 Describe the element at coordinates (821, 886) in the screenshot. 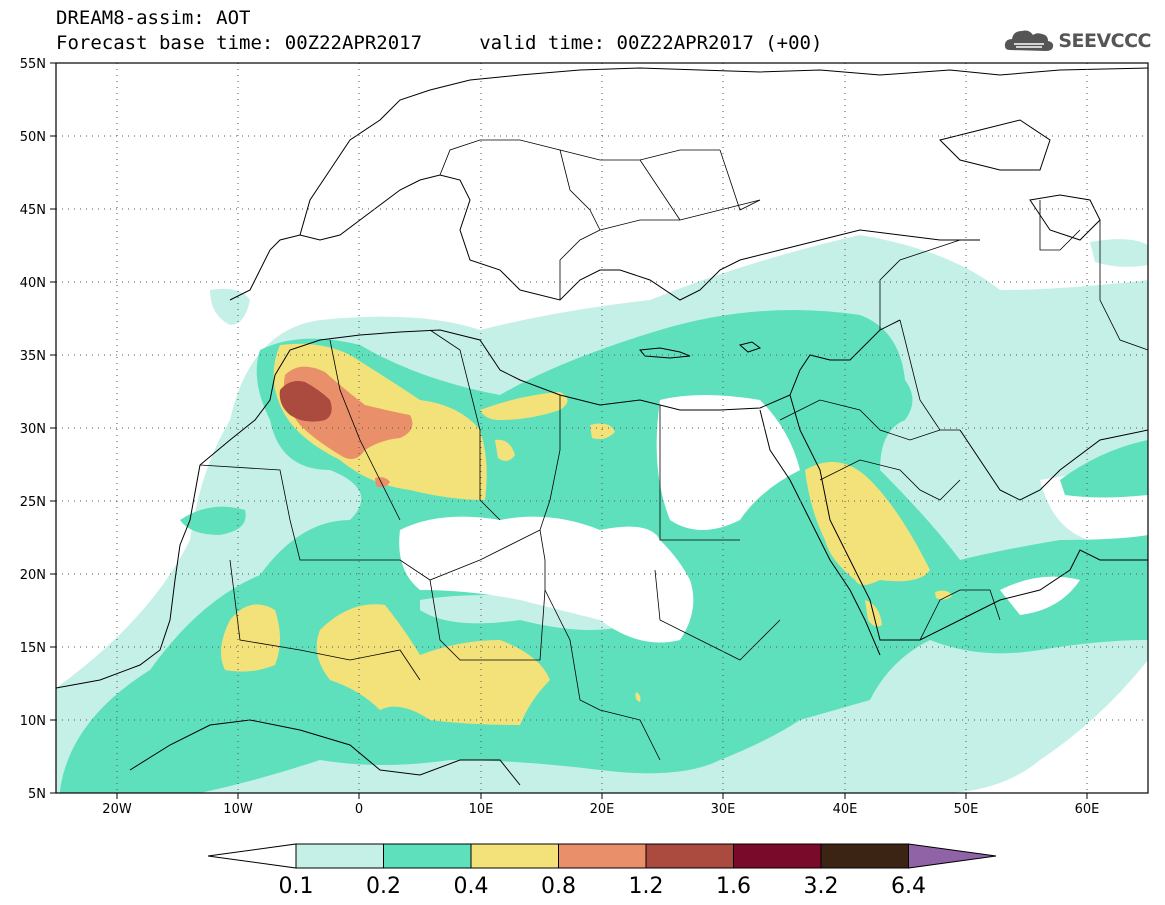

I see `legend-label: 3.2` at that location.